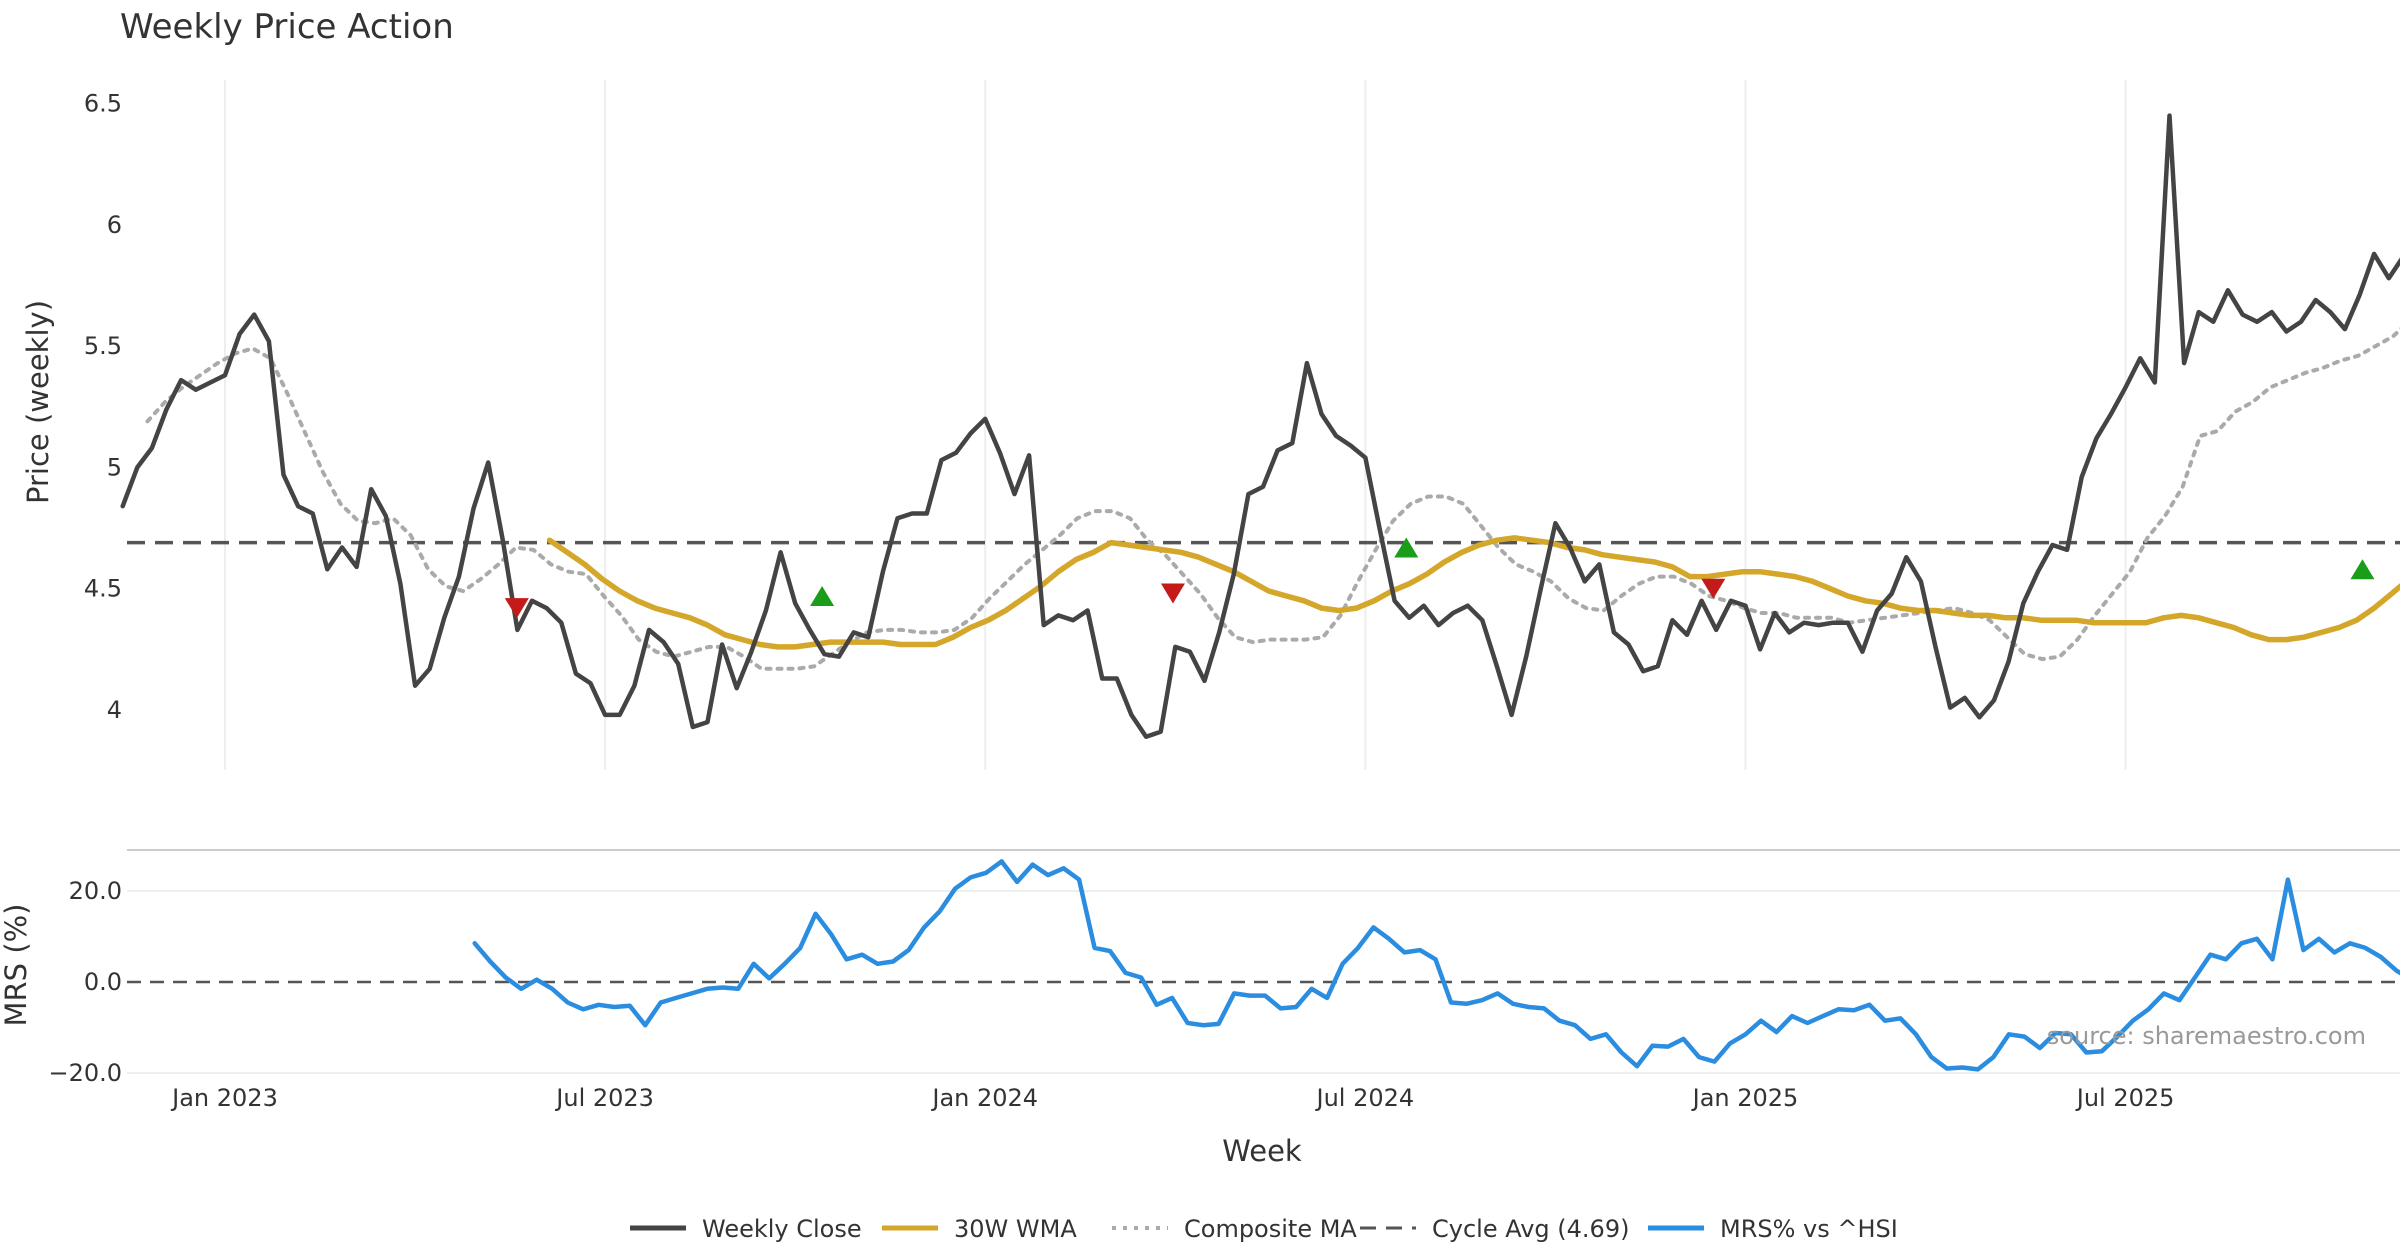  What do you see at coordinates (224, 1098) in the screenshot?
I see `x-tick-label: Jan 2023` at bounding box center [224, 1098].